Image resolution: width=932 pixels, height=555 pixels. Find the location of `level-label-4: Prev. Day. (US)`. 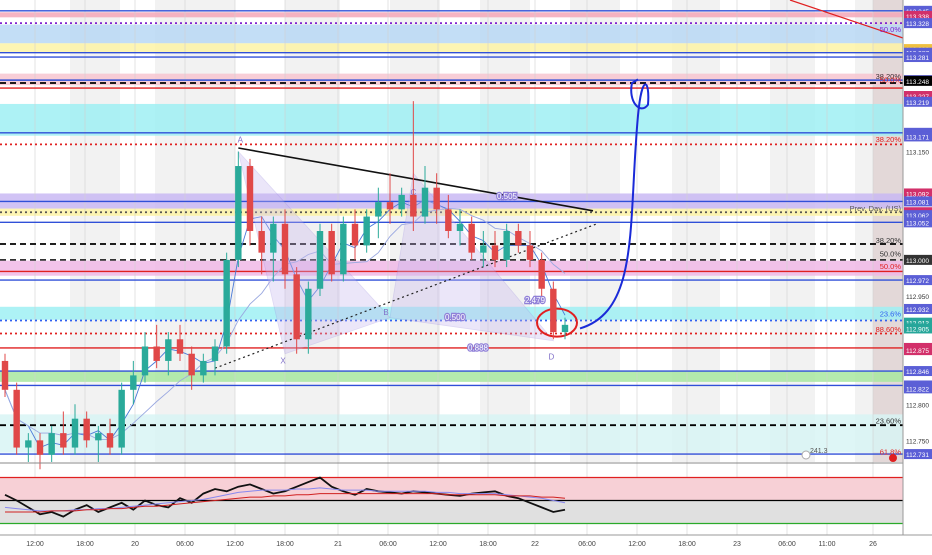

level-label-4: Prev. Day. (US) is located at coordinates (876, 208).